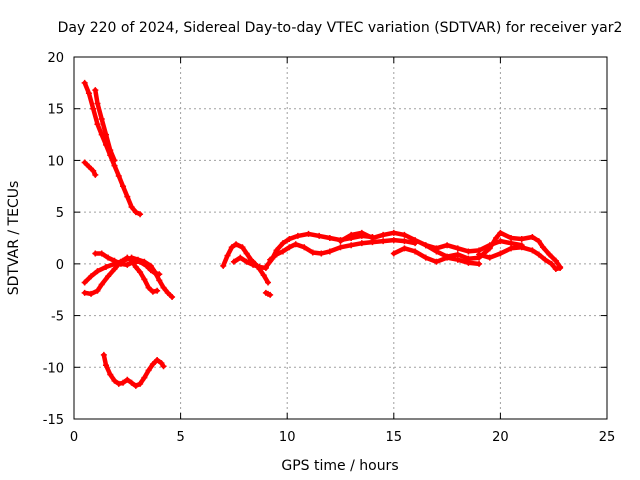  I want to click on y-tick-label: 15, so click(55, 110).